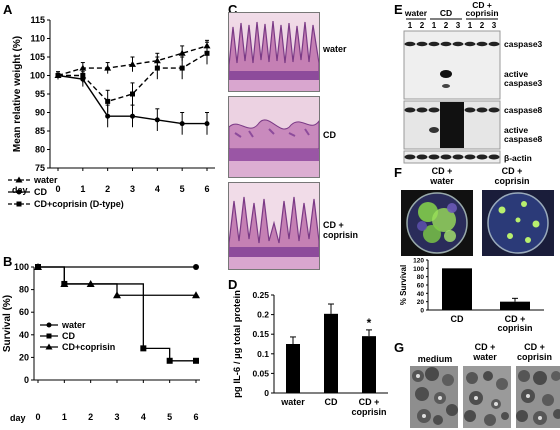  I want to click on b-y-axis-label: Survival (%), so click(7, 323).